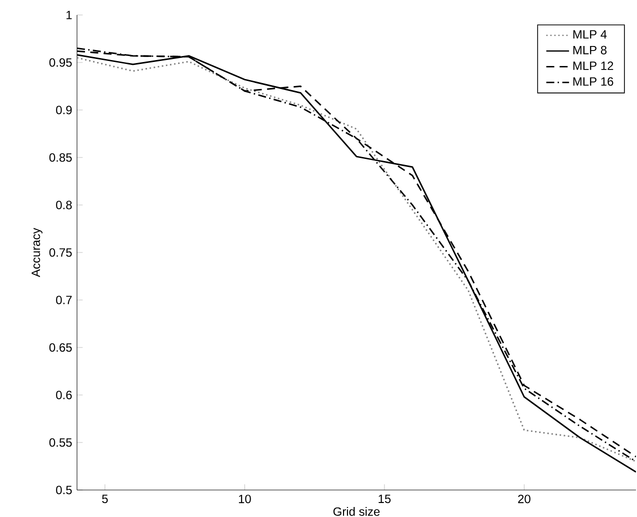 This screenshot has width=637, height=517. I want to click on y-tick-label: 0.9, so click(64, 110).